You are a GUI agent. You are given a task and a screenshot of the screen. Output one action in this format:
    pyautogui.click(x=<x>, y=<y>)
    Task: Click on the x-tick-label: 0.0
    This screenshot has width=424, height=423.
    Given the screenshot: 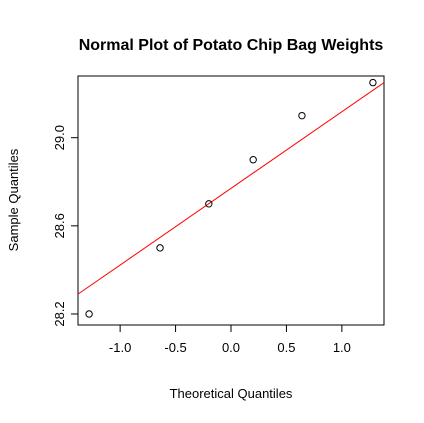 What is the action you would take?
    pyautogui.click(x=231, y=347)
    